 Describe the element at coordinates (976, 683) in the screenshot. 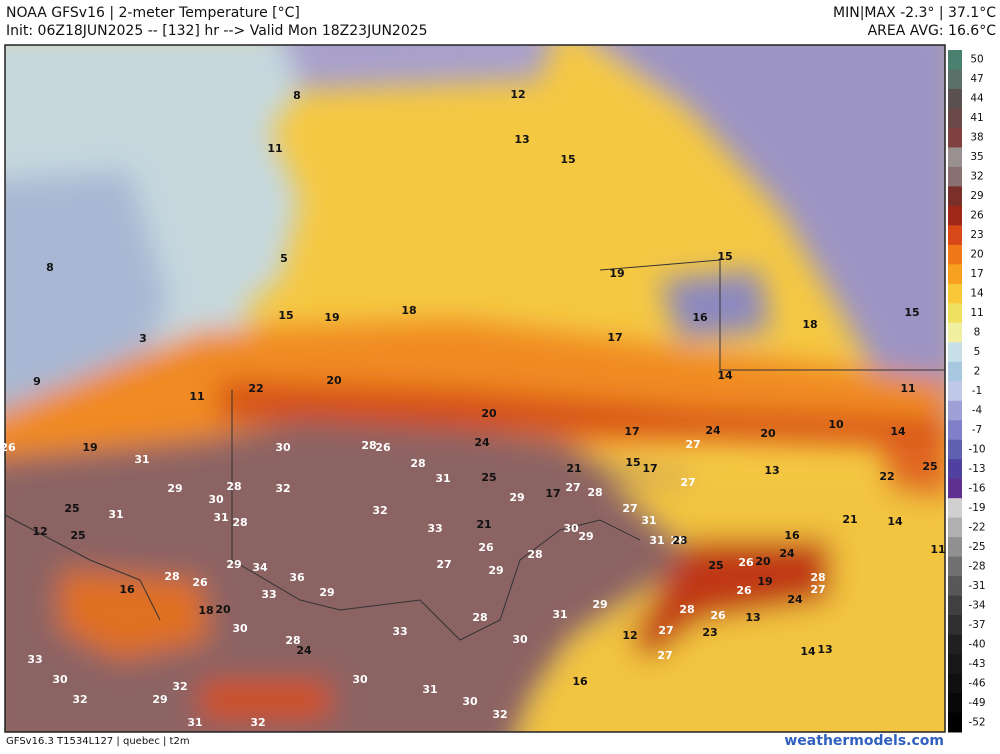

I see `colorbar-tick-label: -46` at that location.